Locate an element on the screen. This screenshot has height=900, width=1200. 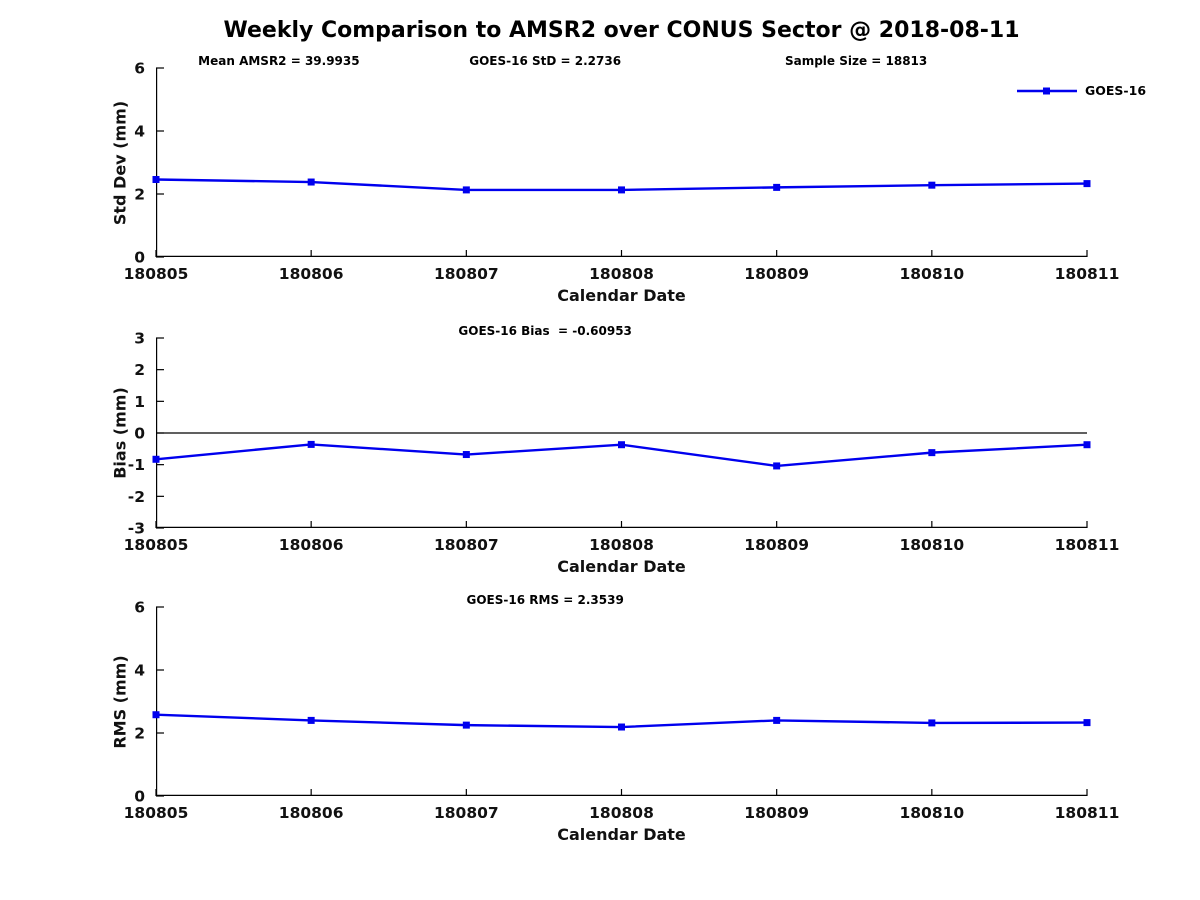
legend-marker-icon is located at coordinates (1047, 90).